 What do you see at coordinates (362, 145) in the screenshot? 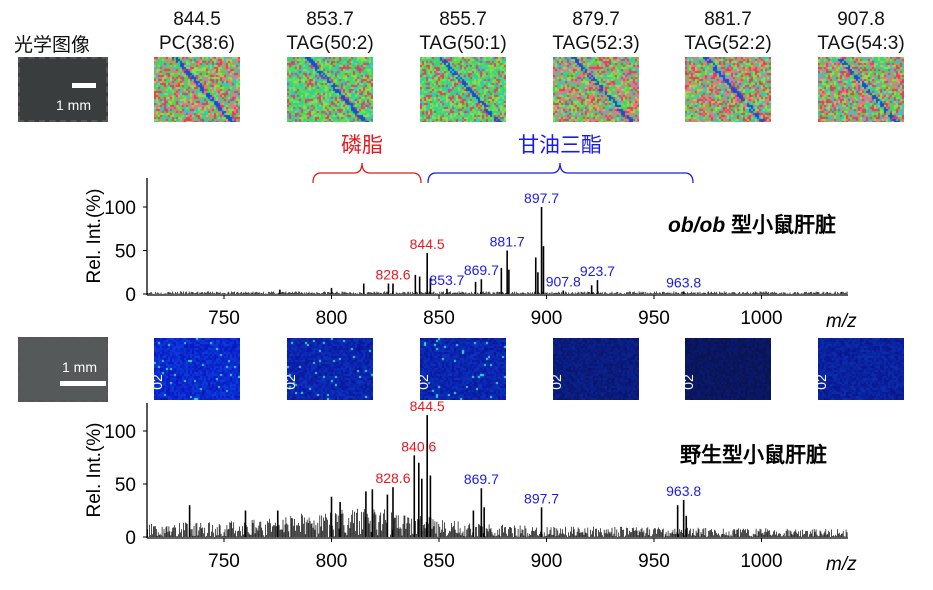
I see `phospholipid-label: 磷脂` at bounding box center [362, 145].